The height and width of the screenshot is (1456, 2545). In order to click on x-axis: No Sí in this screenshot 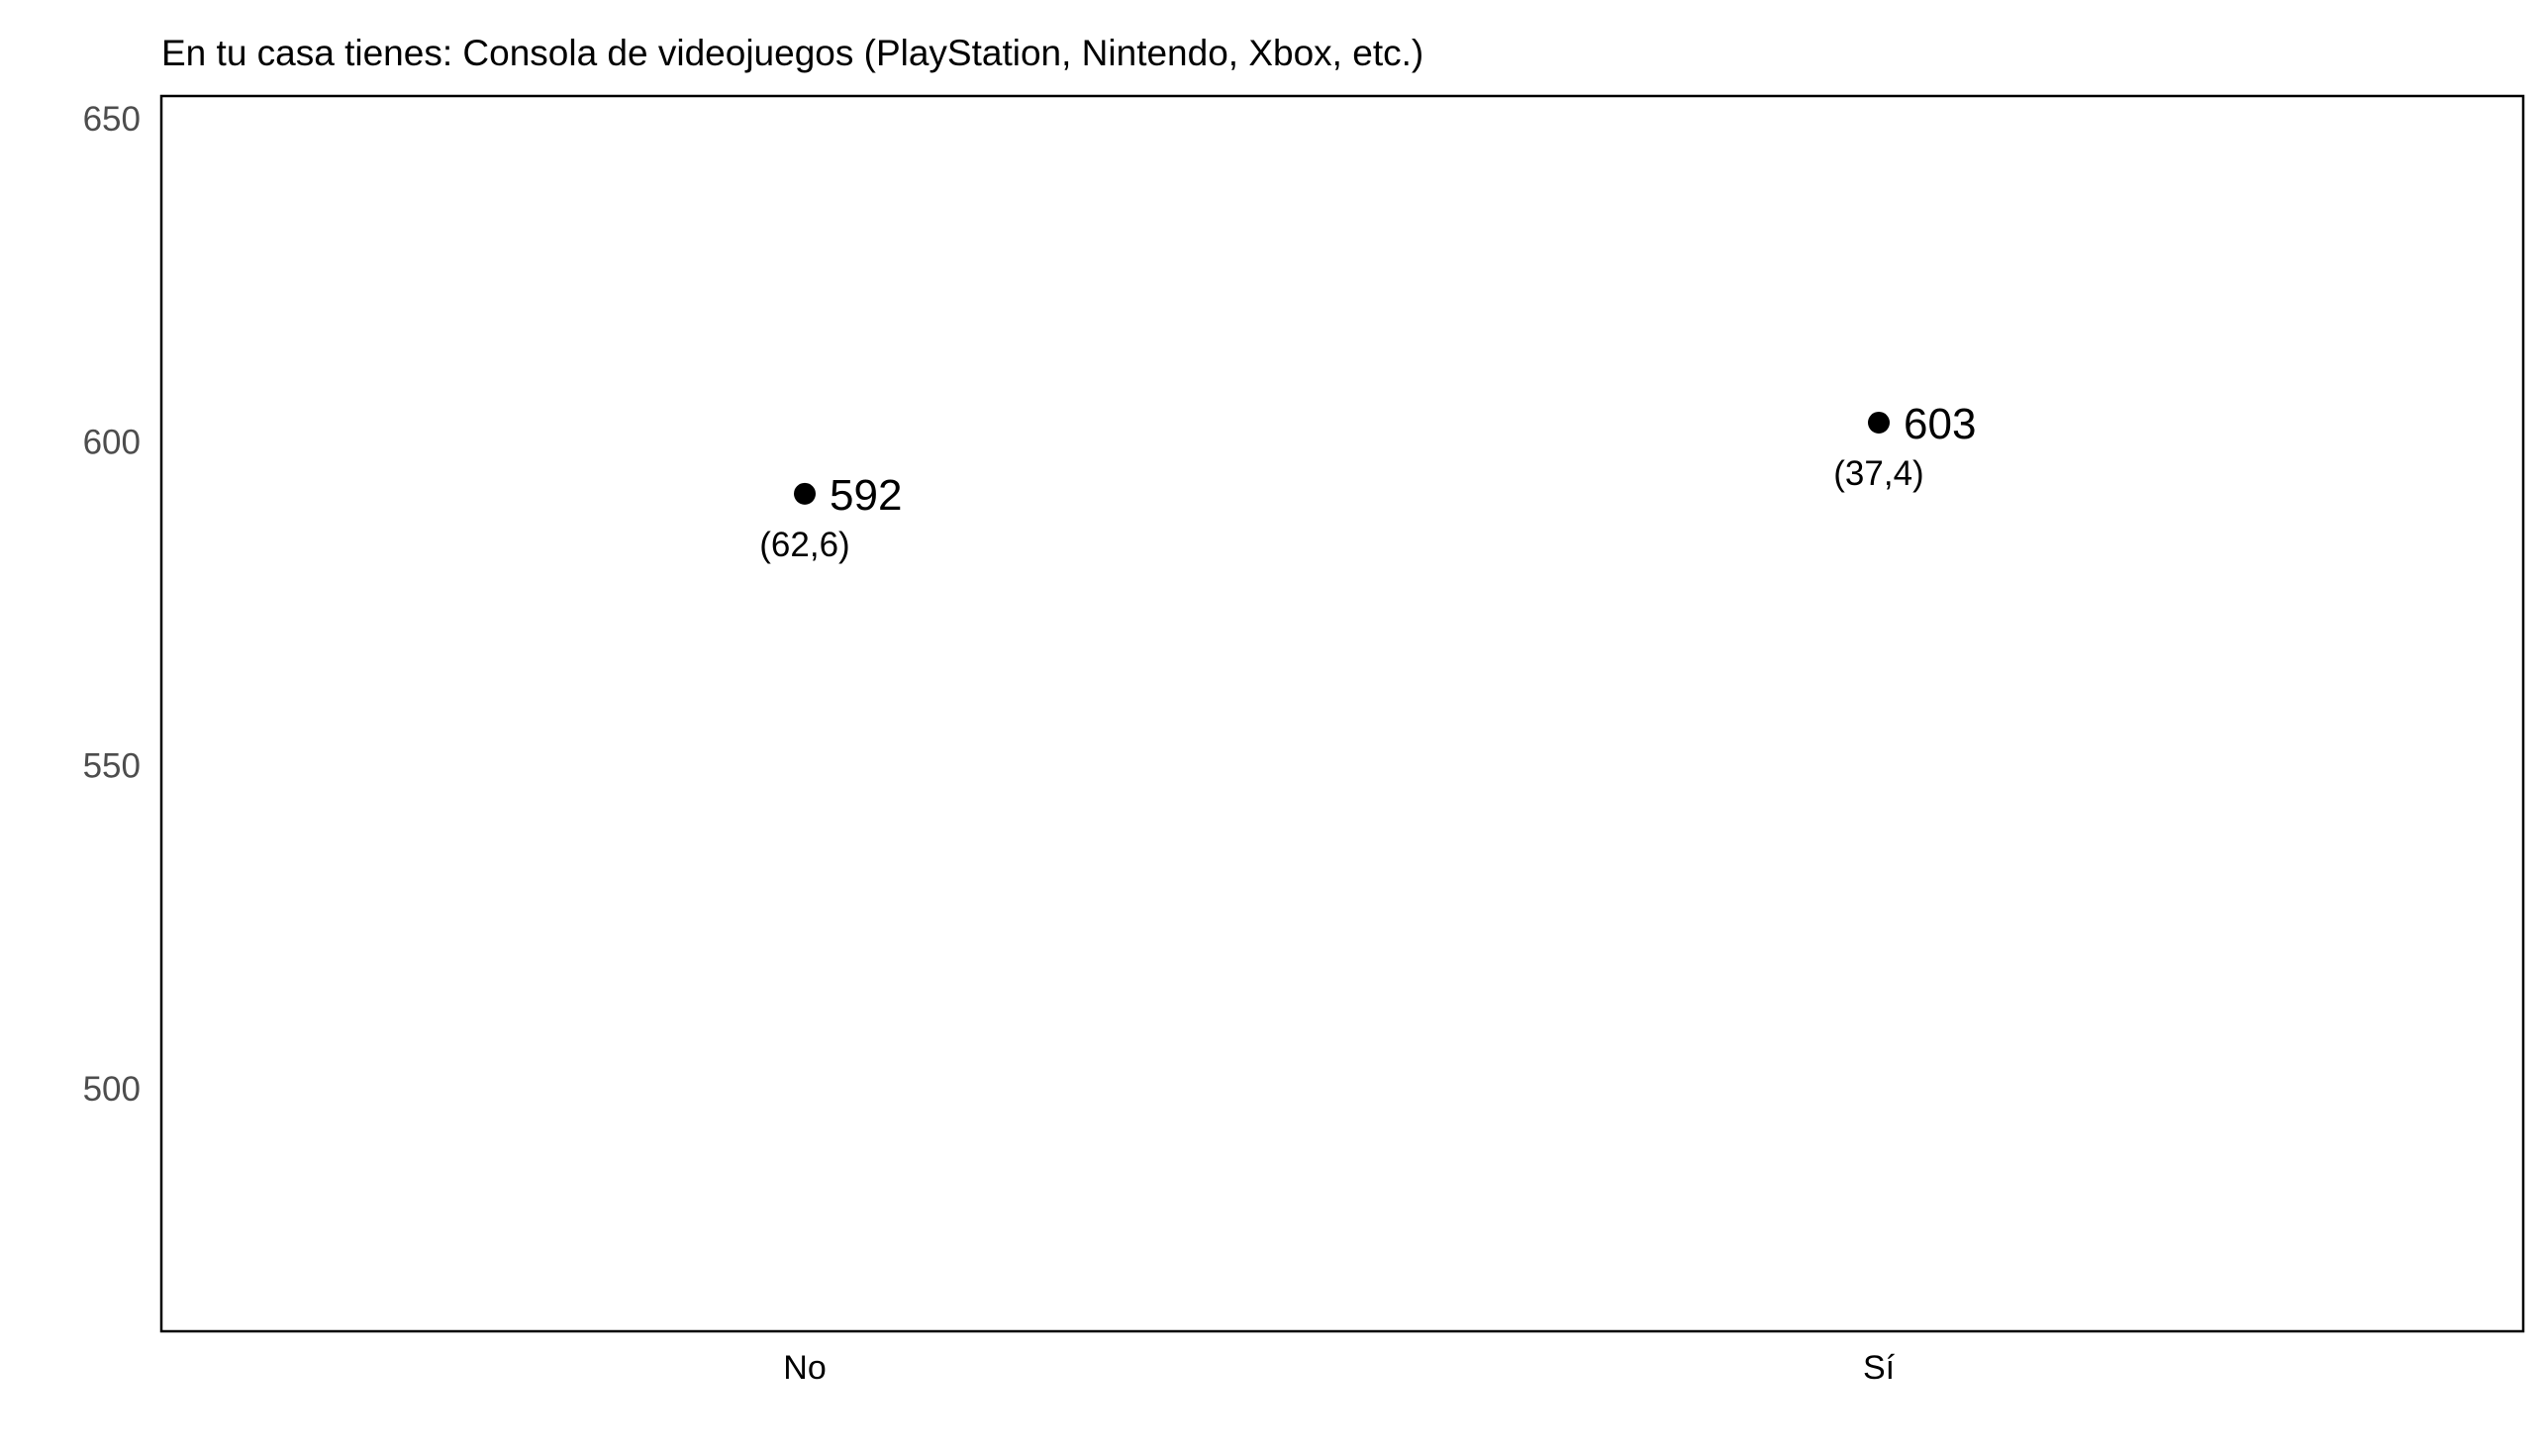, I will do `click(1339, 1368)`.